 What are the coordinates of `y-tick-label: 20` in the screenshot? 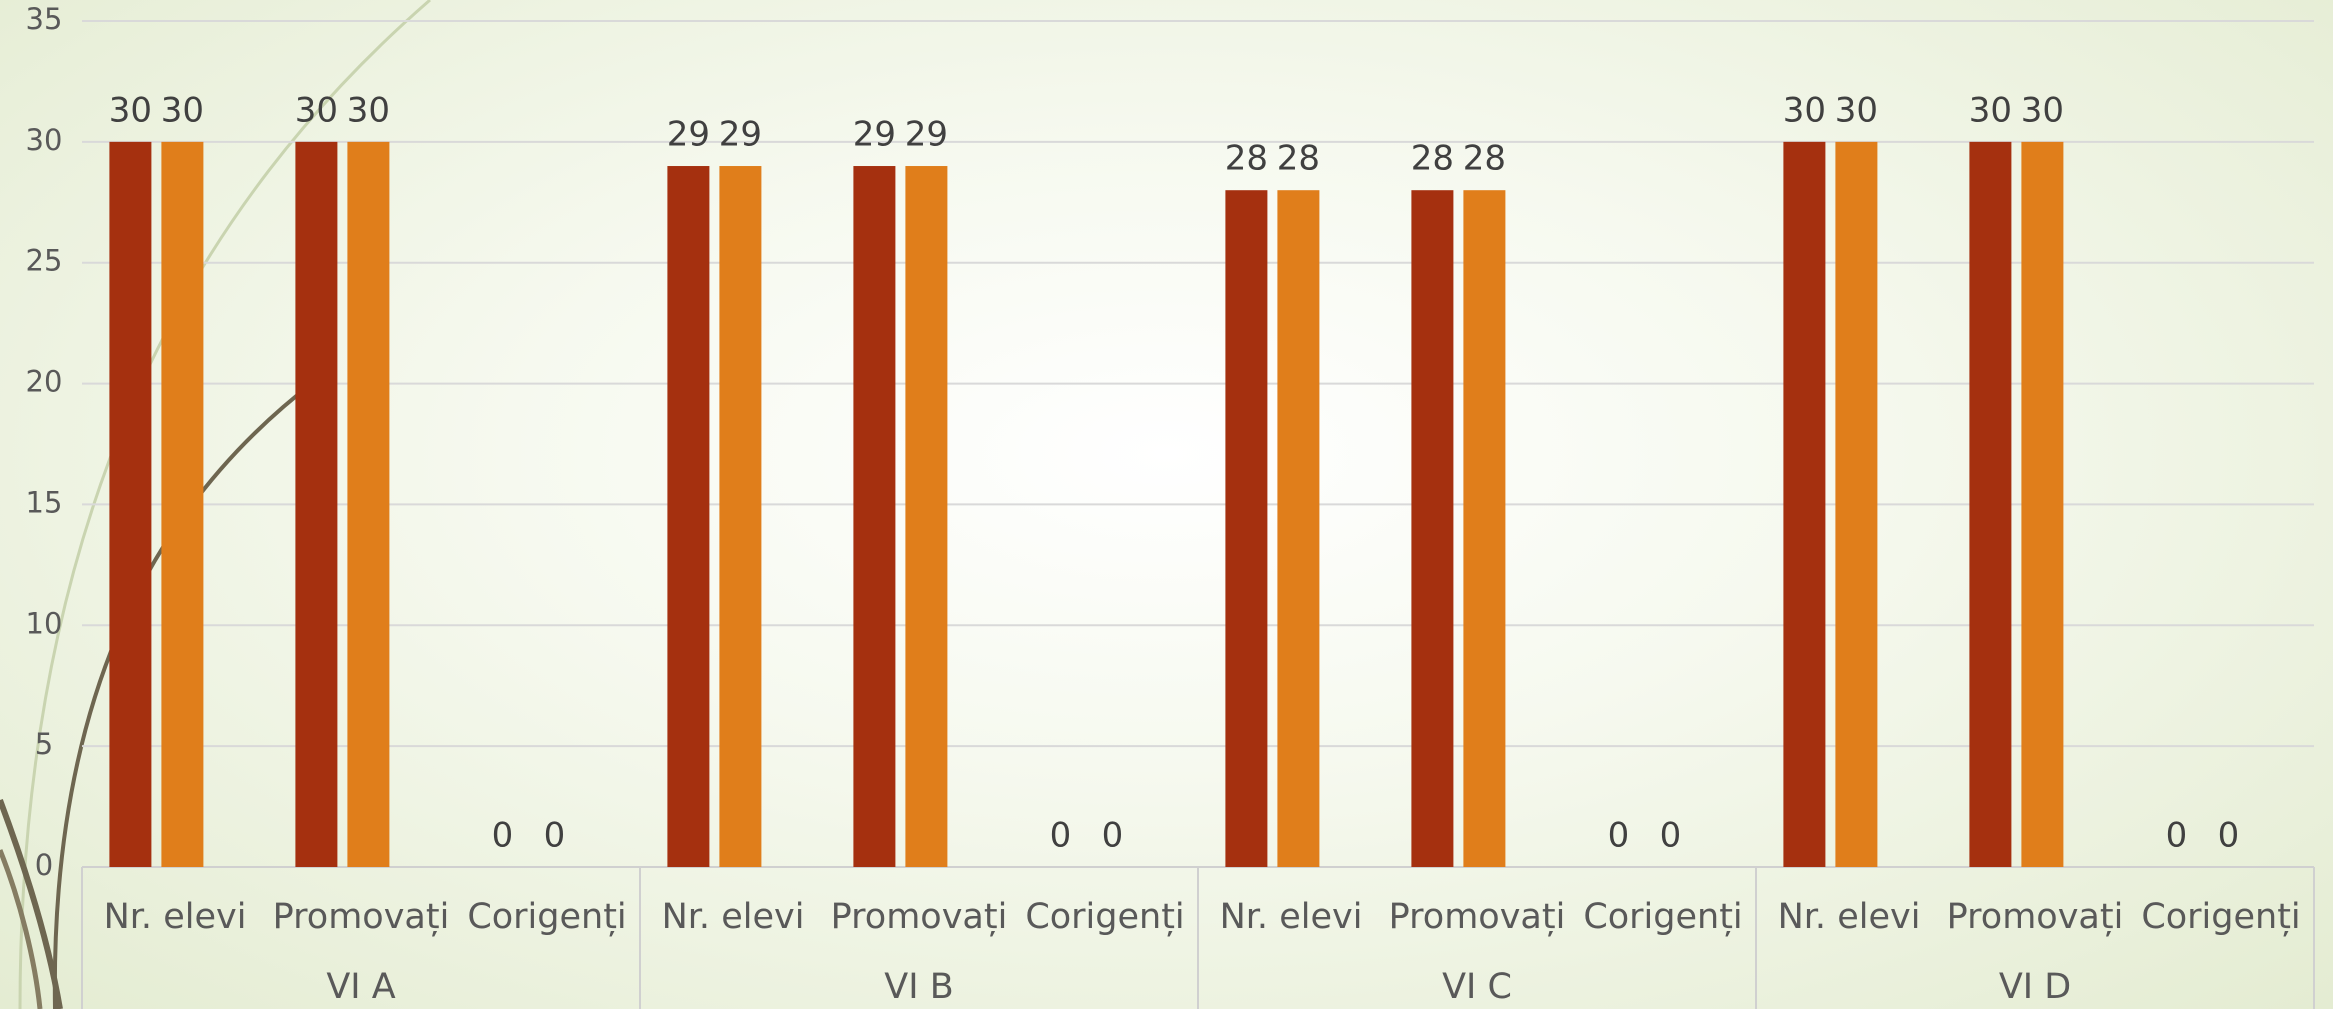 It's located at (44, 382).